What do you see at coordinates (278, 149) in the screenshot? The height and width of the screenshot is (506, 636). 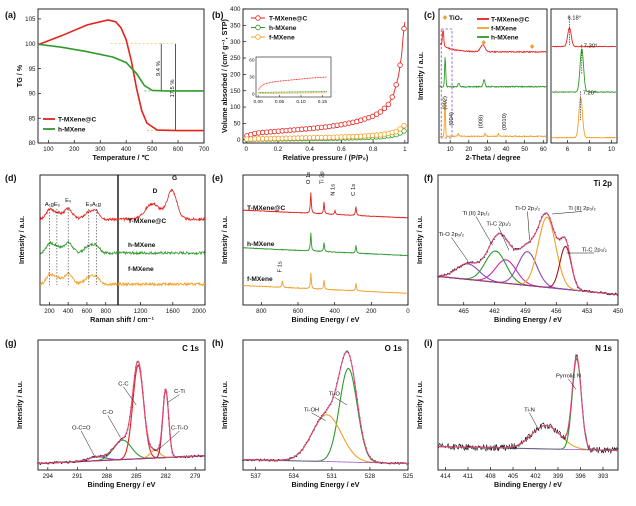 I see `panel-b-xtick-label: 0.2` at bounding box center [278, 149].